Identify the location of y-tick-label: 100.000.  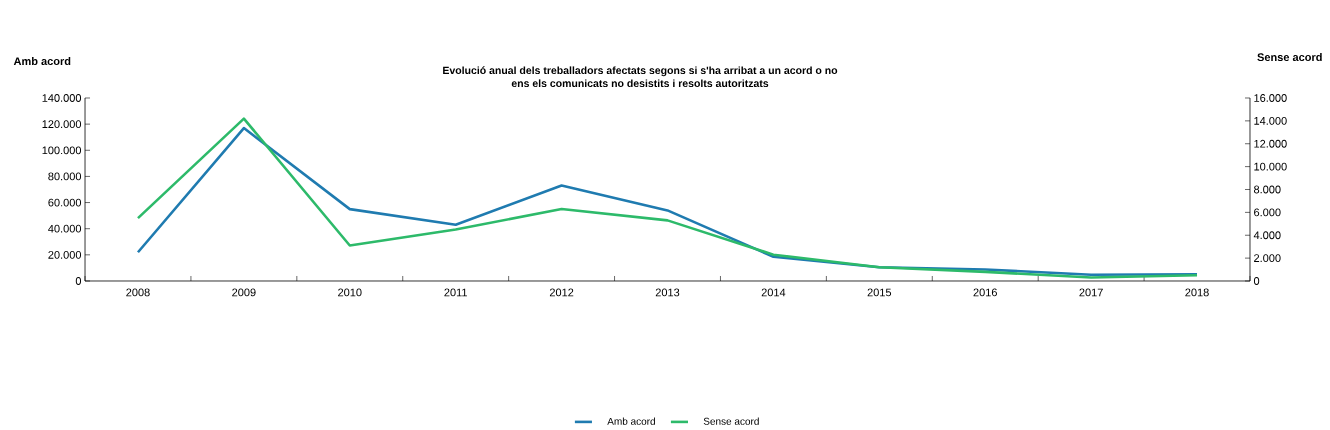
(62, 150).